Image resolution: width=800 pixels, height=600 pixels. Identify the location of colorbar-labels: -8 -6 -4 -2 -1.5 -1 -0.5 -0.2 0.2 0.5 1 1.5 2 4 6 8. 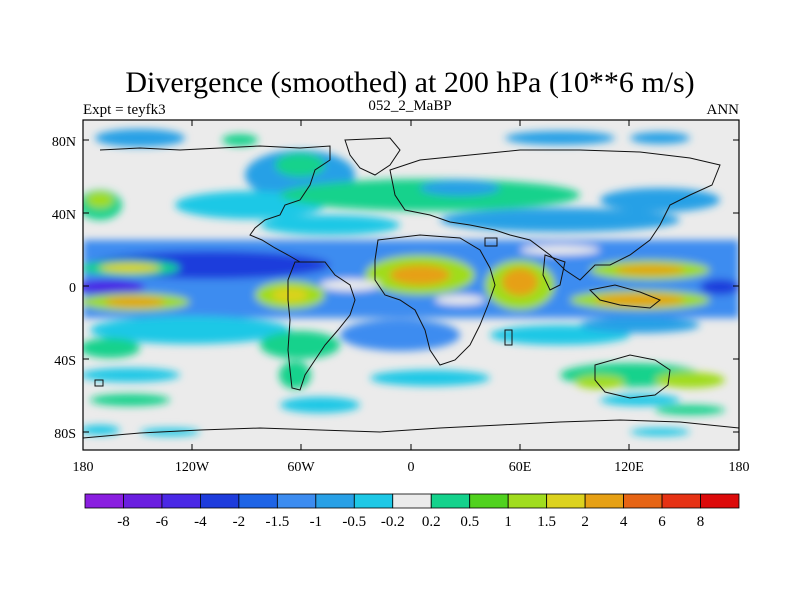
(410, 522).